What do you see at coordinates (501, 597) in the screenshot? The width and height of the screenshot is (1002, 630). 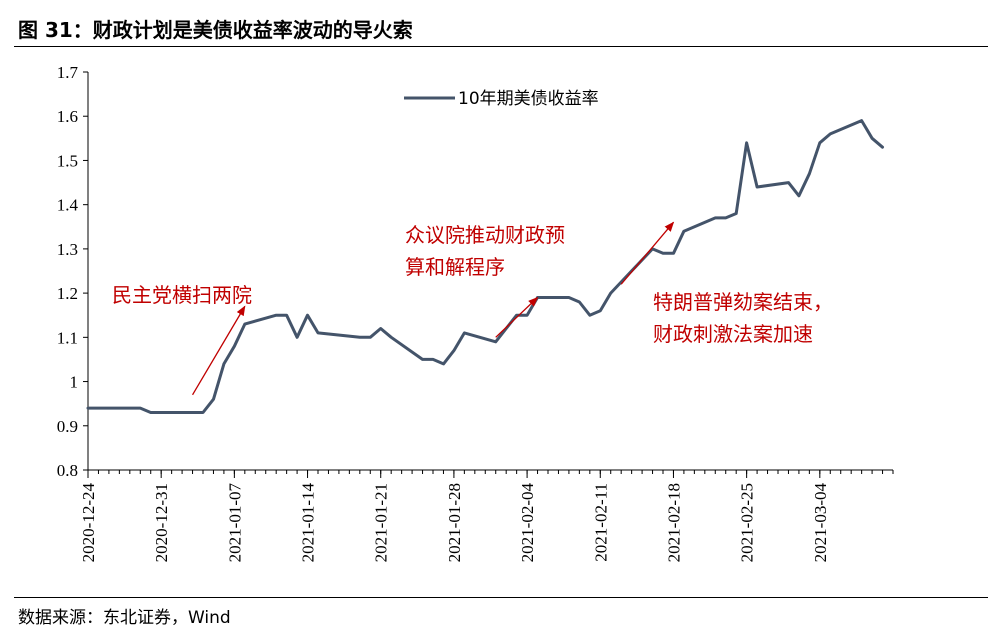 I see `source-rule` at bounding box center [501, 597].